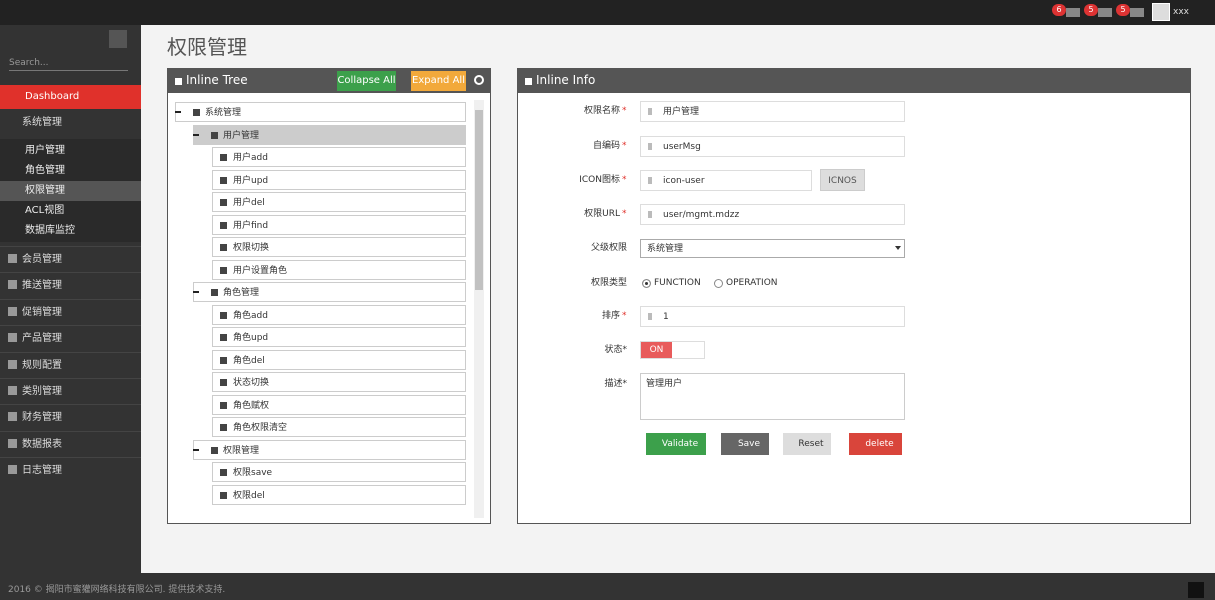  What do you see at coordinates (70, 364) in the screenshot?
I see `menu-item: 规则配置` at bounding box center [70, 364].